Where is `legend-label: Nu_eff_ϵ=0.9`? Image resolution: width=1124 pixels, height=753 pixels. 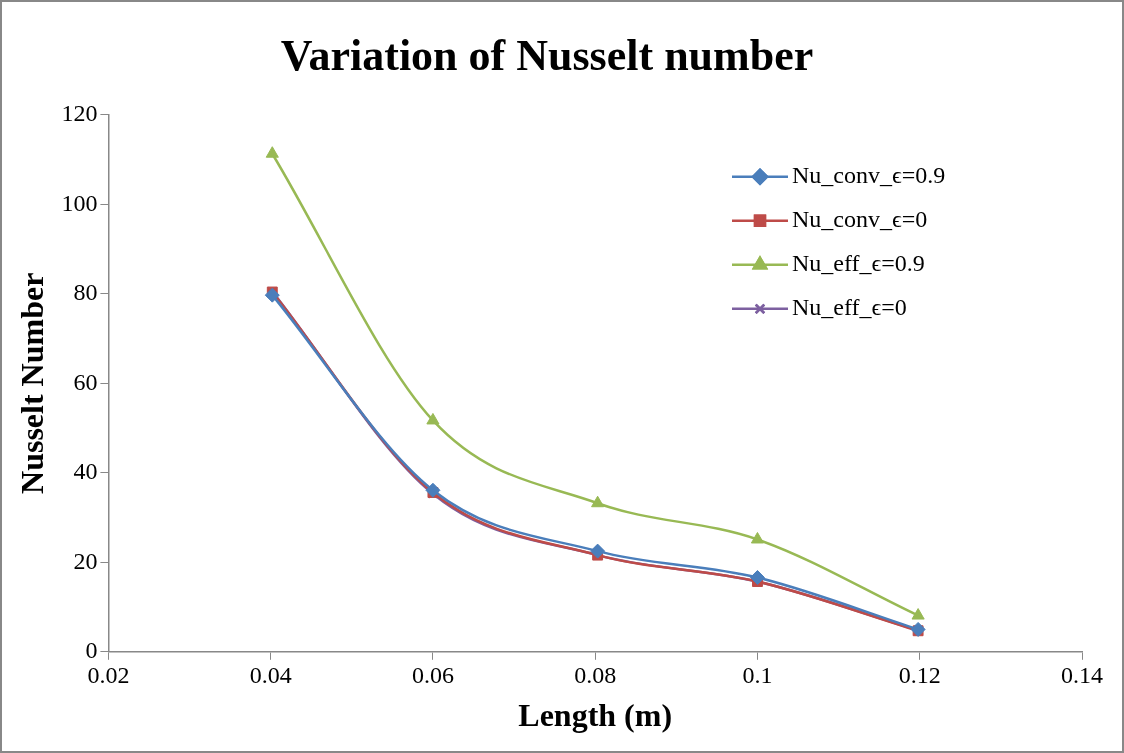 legend-label: Nu_eff_ϵ=0.9 is located at coordinates (858, 263).